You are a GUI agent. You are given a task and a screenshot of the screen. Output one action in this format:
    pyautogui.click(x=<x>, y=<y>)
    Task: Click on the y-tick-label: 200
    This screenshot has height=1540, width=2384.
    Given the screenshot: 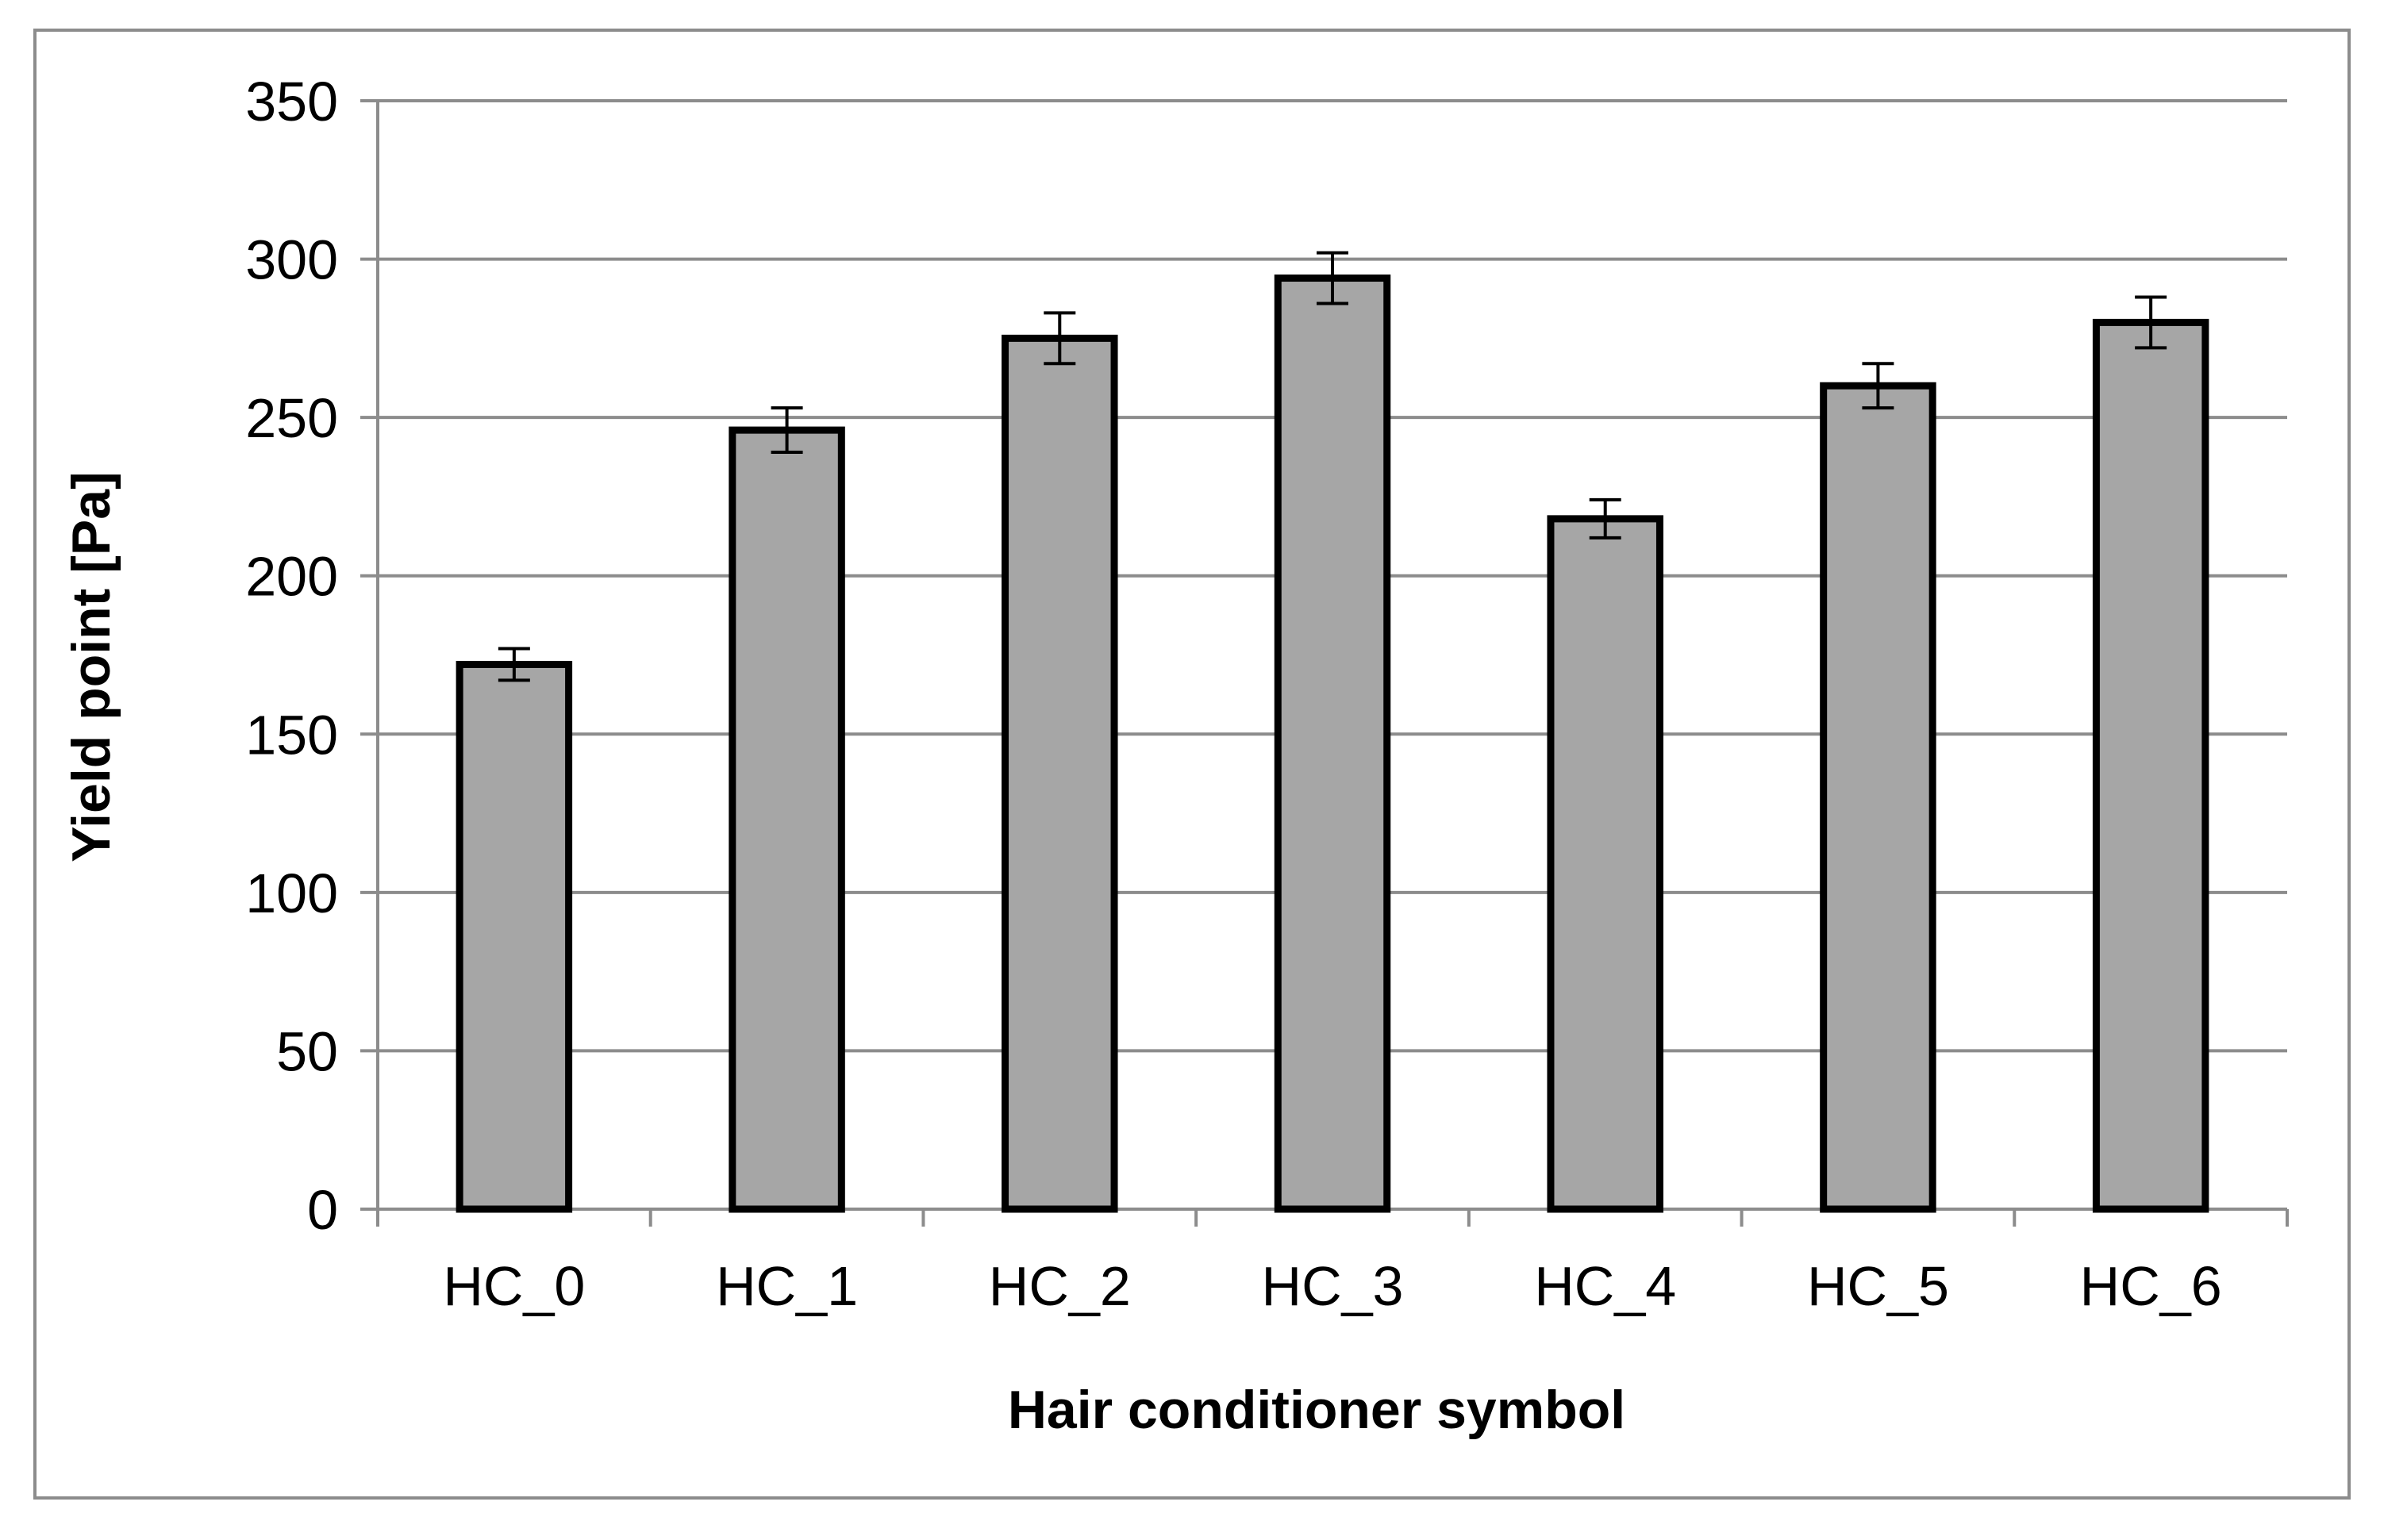 What is the action you would take?
    pyautogui.click(x=291, y=577)
    